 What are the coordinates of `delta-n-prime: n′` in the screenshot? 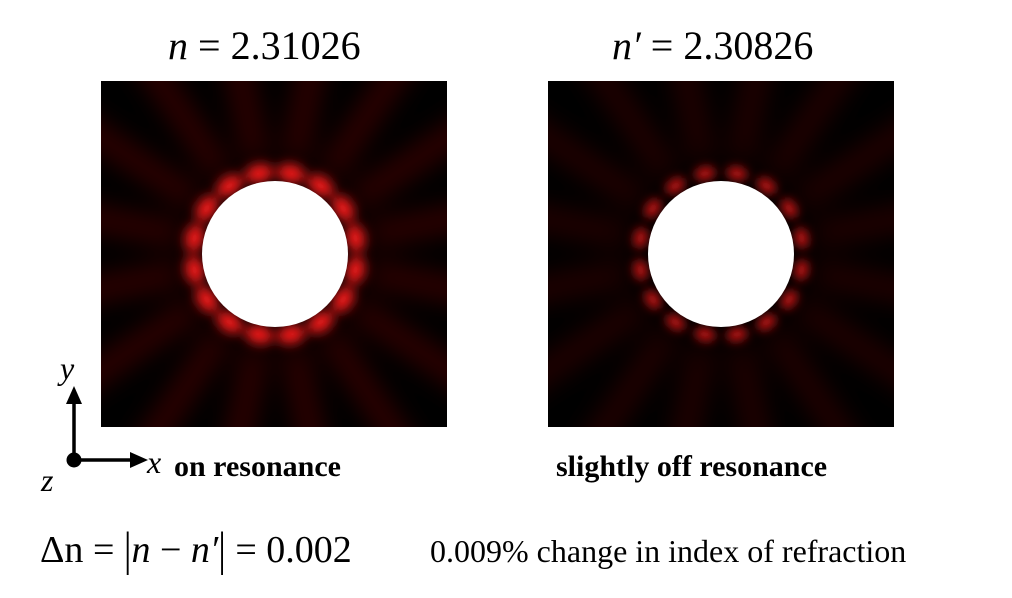 It's located at (204, 550).